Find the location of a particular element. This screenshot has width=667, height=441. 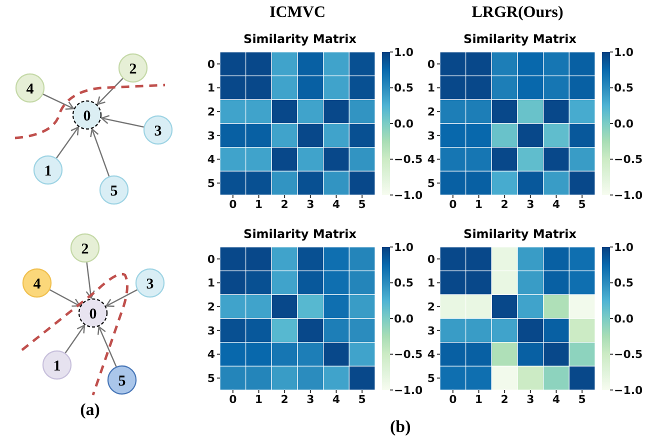

network-diagram: 2 4 0 3 1 5 is located at coordinates (93, 314).